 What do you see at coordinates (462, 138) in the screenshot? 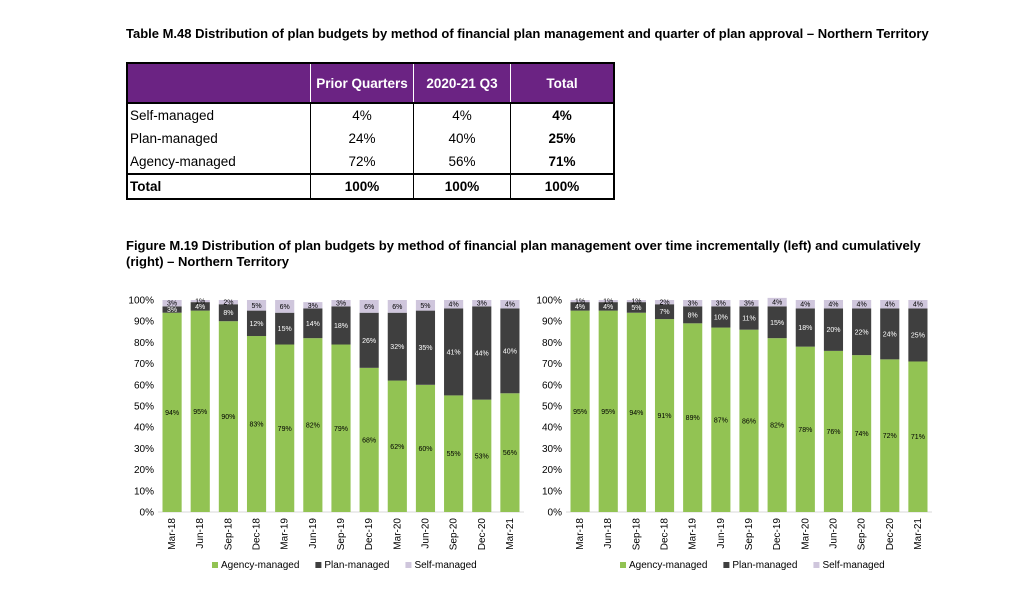
I see `cell-q3: 40%` at bounding box center [462, 138].